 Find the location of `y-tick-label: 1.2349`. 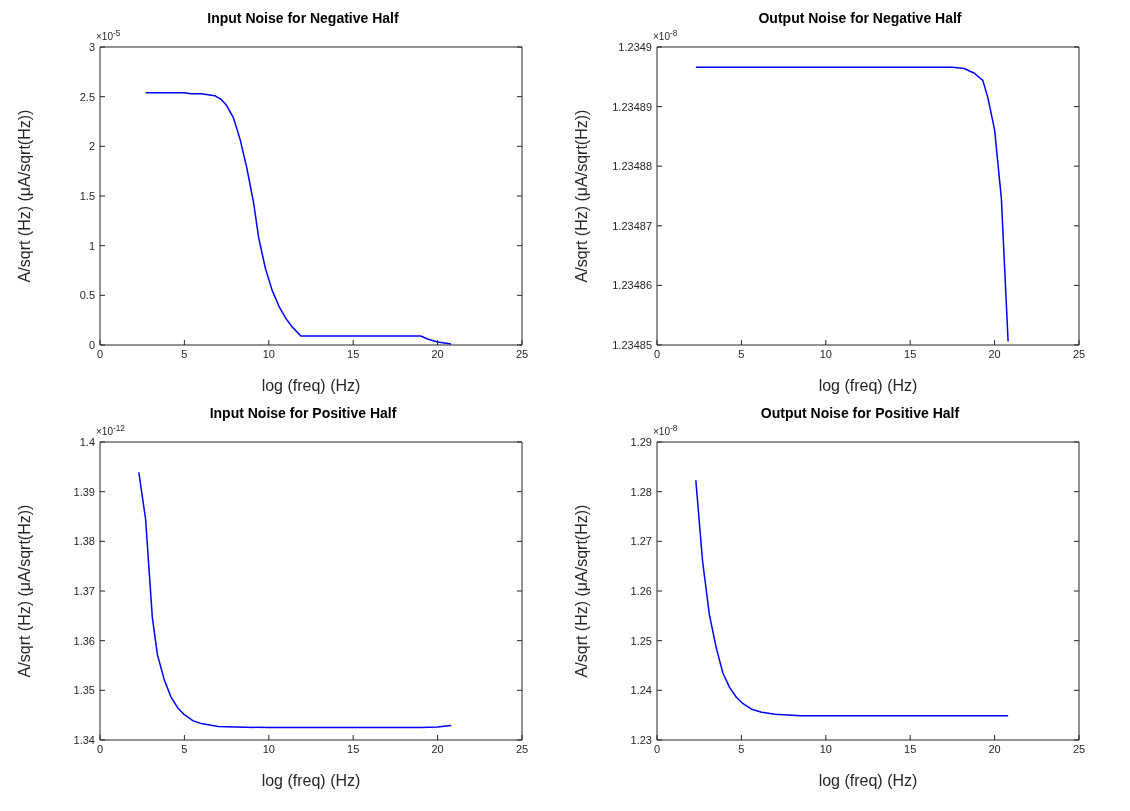

y-tick-label: 1.2349 is located at coordinates (635, 46).